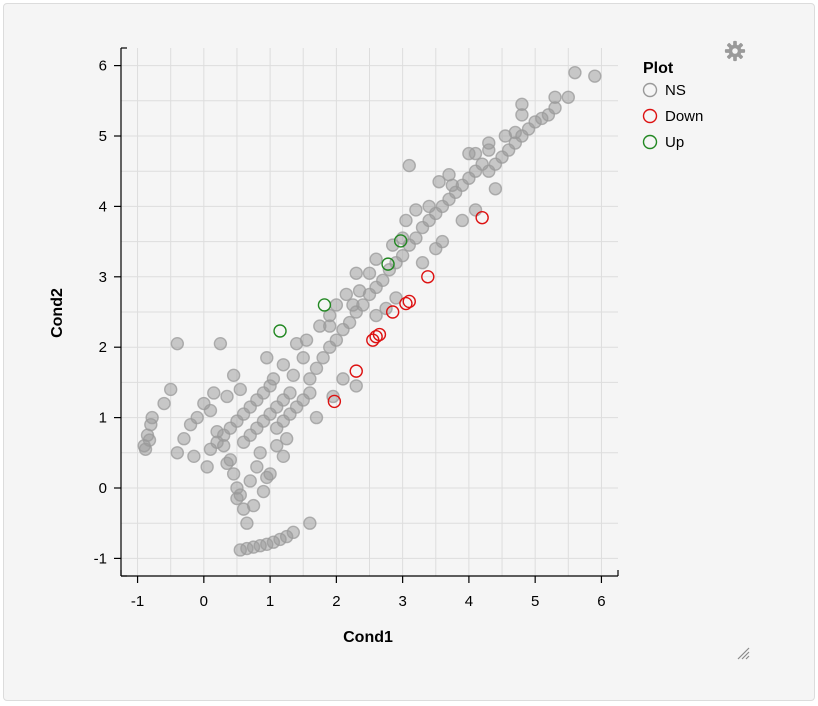 The image size is (818, 706). I want to click on legend-label-down: Down, so click(684, 116).